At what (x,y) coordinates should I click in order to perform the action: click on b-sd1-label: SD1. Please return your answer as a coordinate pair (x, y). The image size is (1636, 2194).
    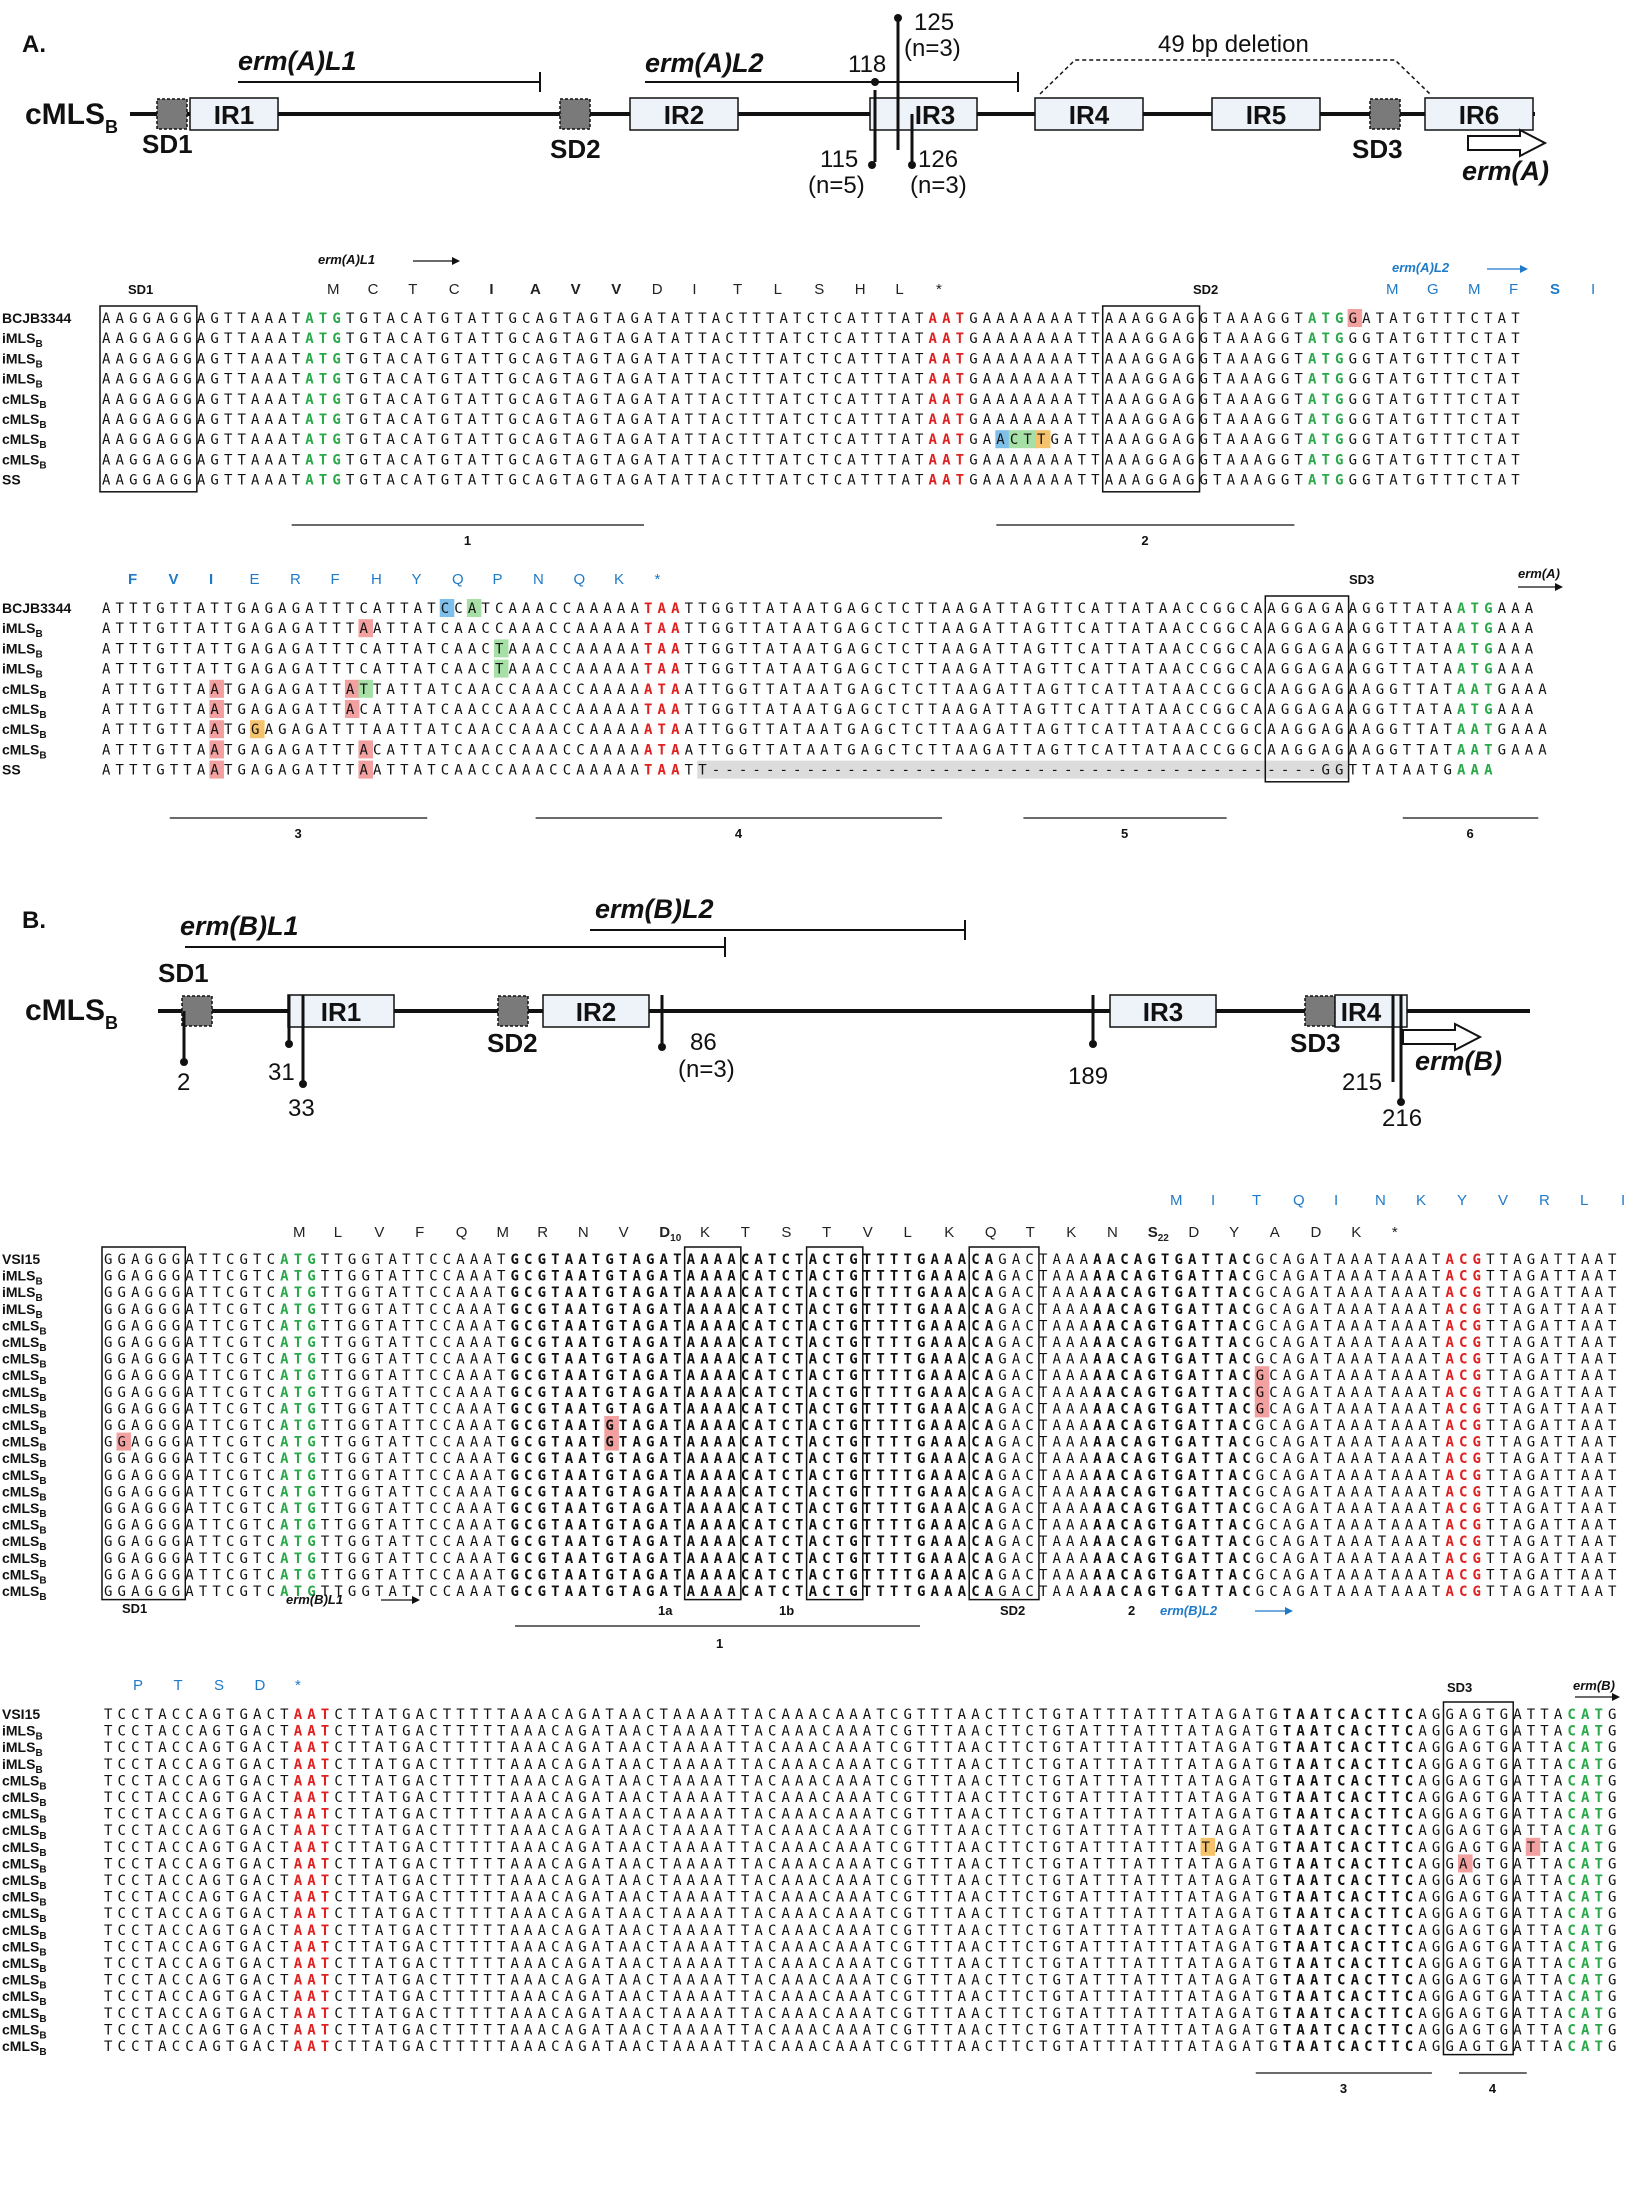
    Looking at the image, I should click on (183, 973).